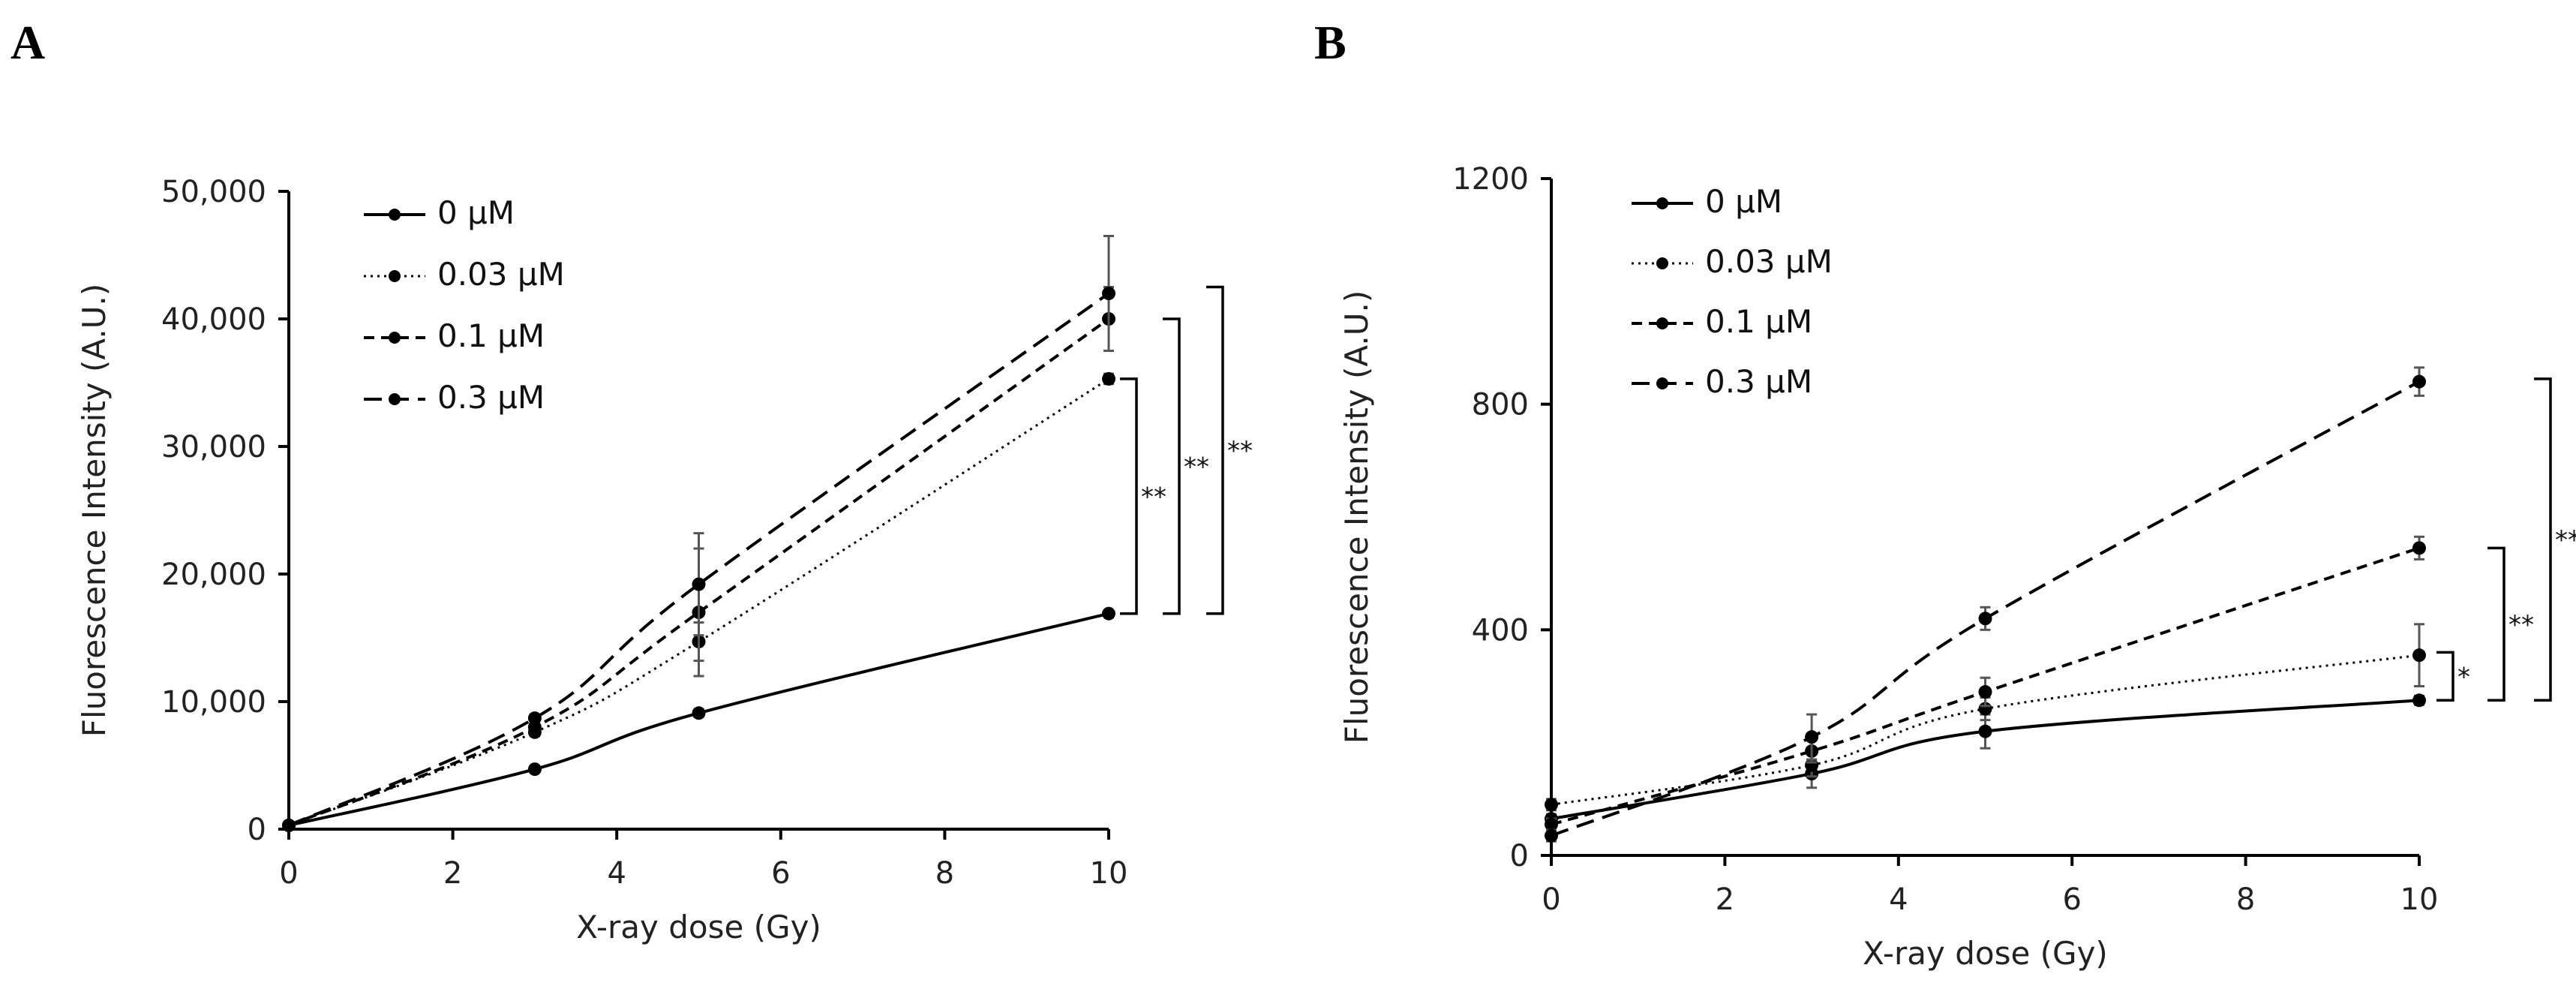 This screenshot has height=1001, width=2576. What do you see at coordinates (213, 192) in the screenshot?
I see `y-tick-label: 50,000` at bounding box center [213, 192].